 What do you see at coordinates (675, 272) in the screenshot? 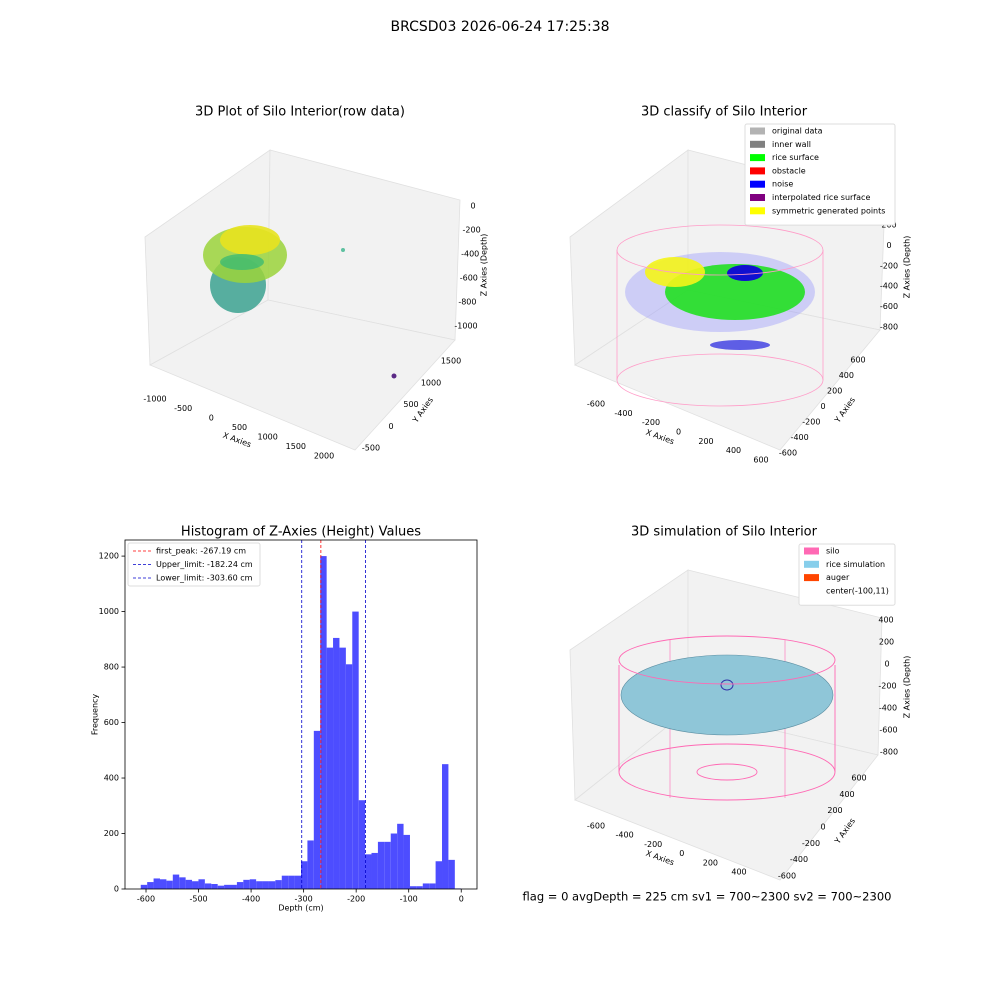
I see `symmetric-cloud` at bounding box center [675, 272].